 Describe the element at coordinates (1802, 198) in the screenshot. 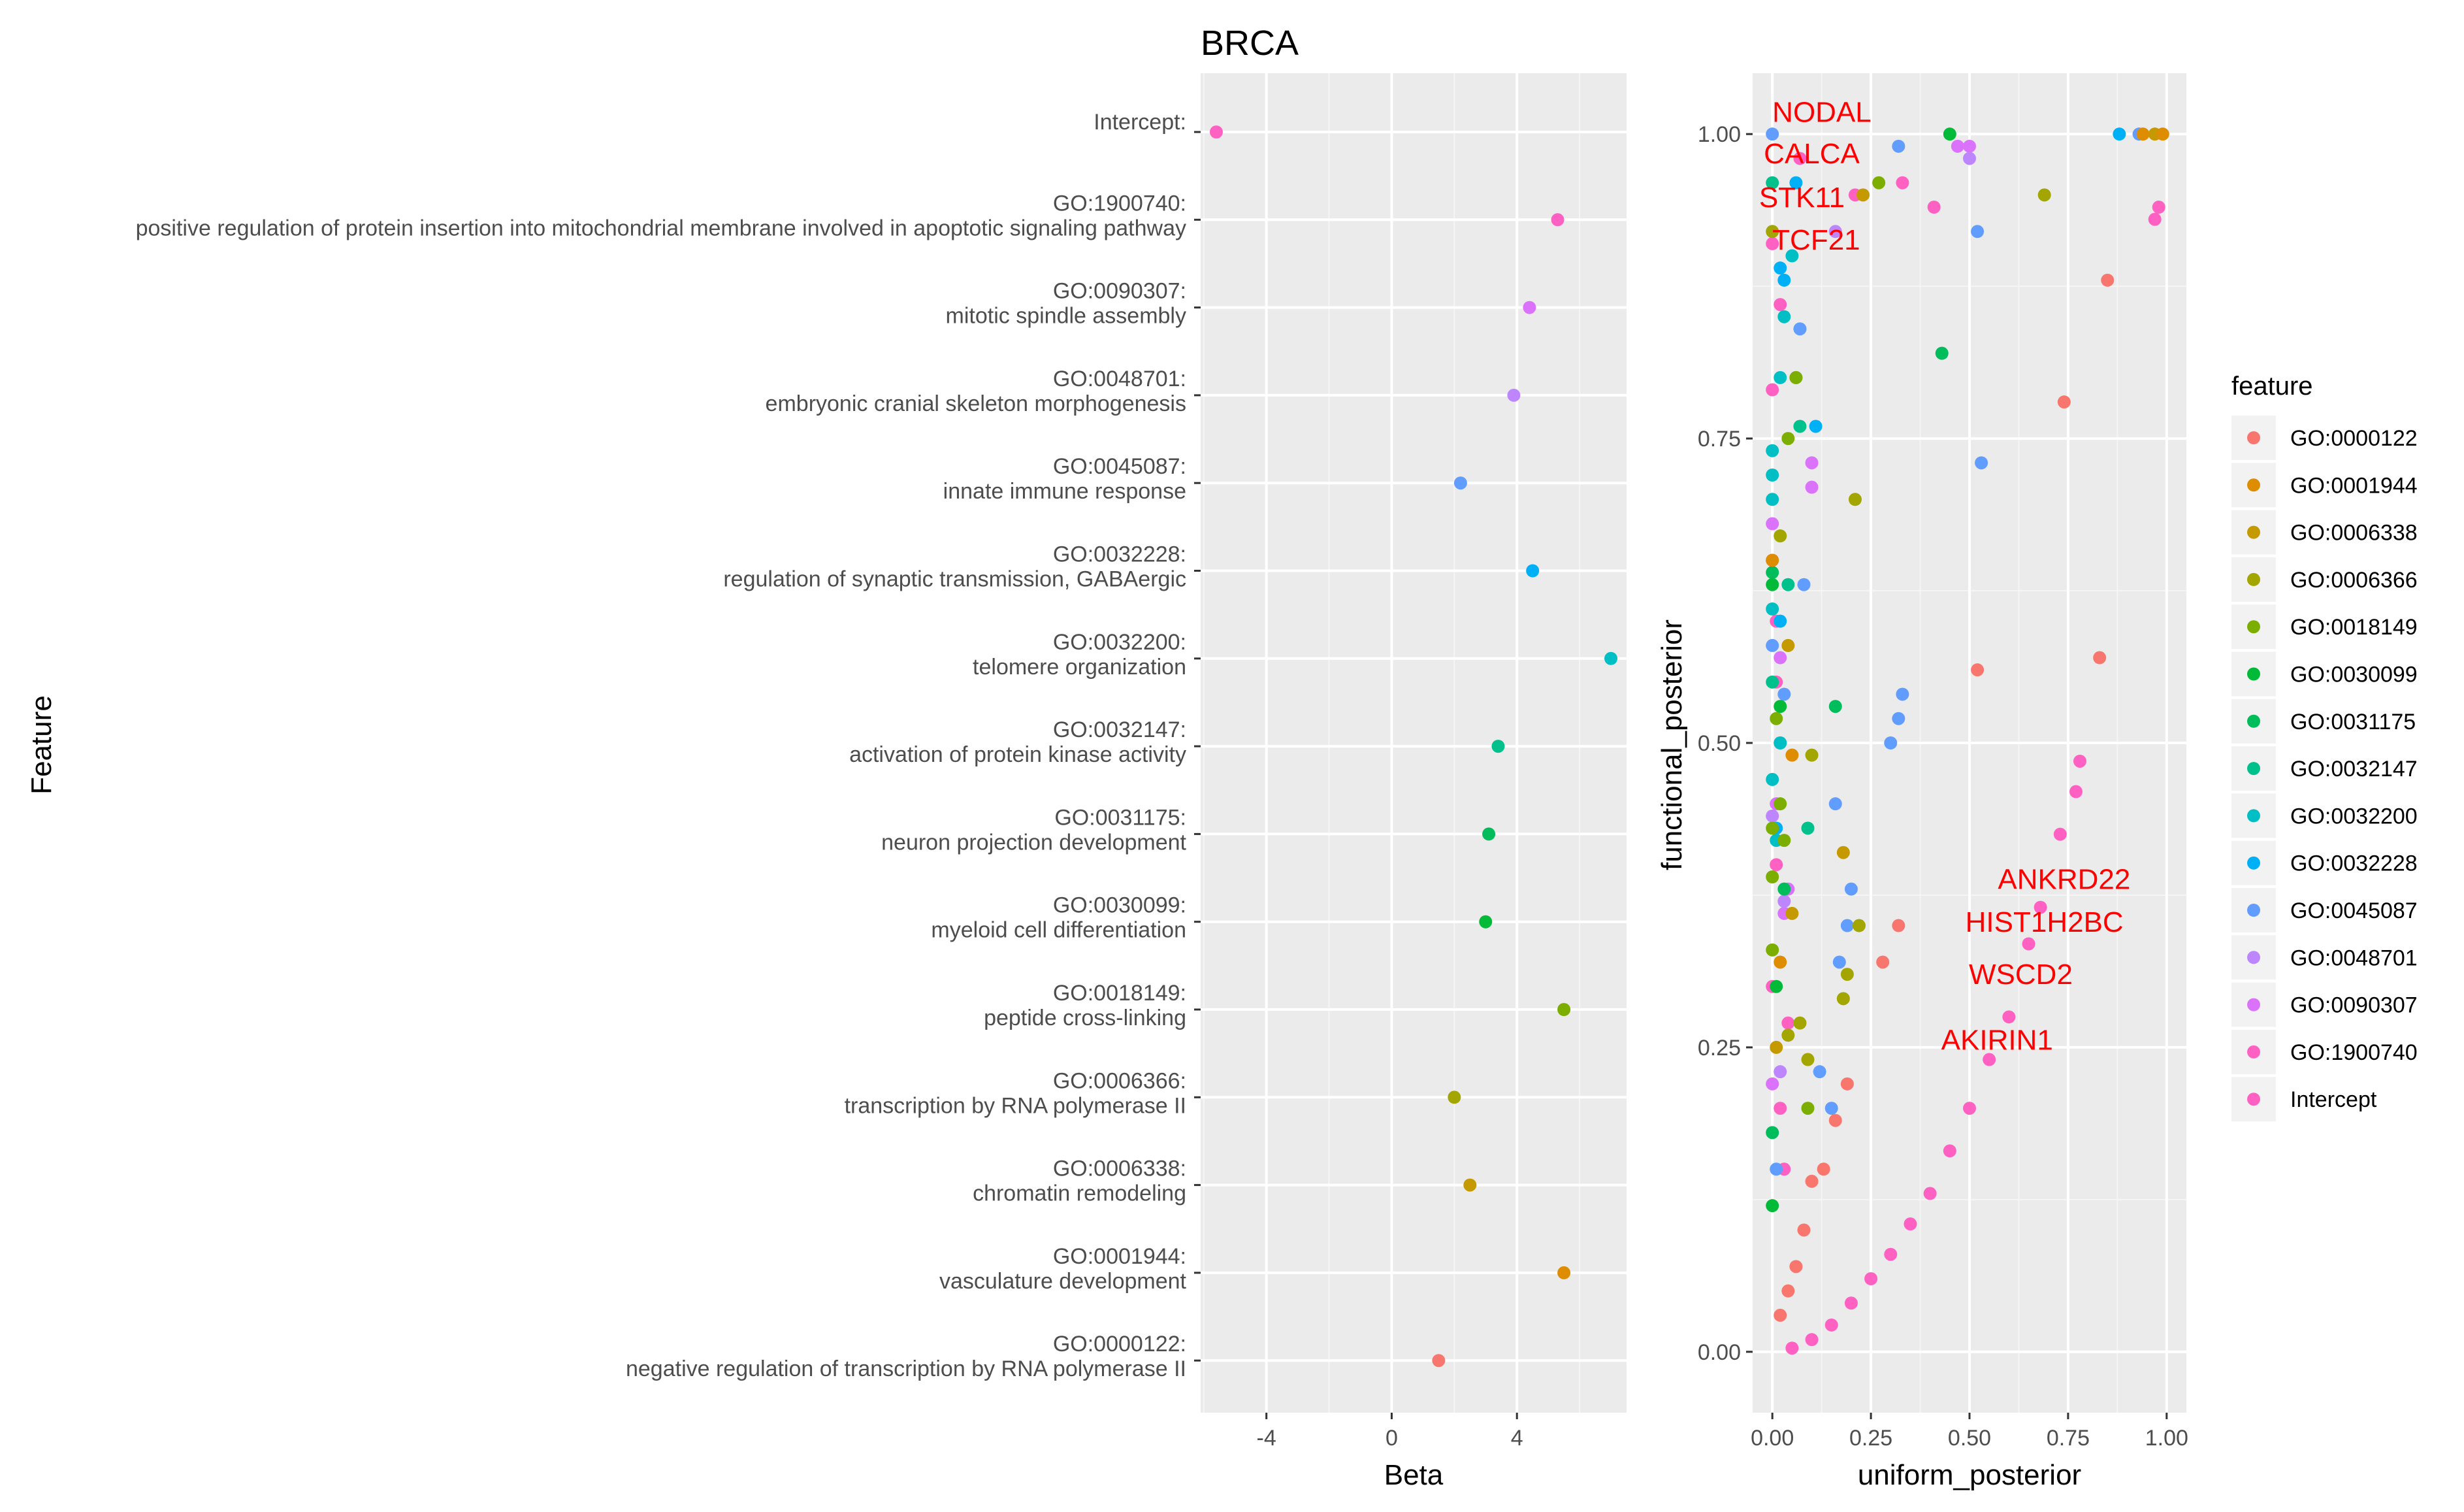

I see `gene-annotation: STK11` at that location.